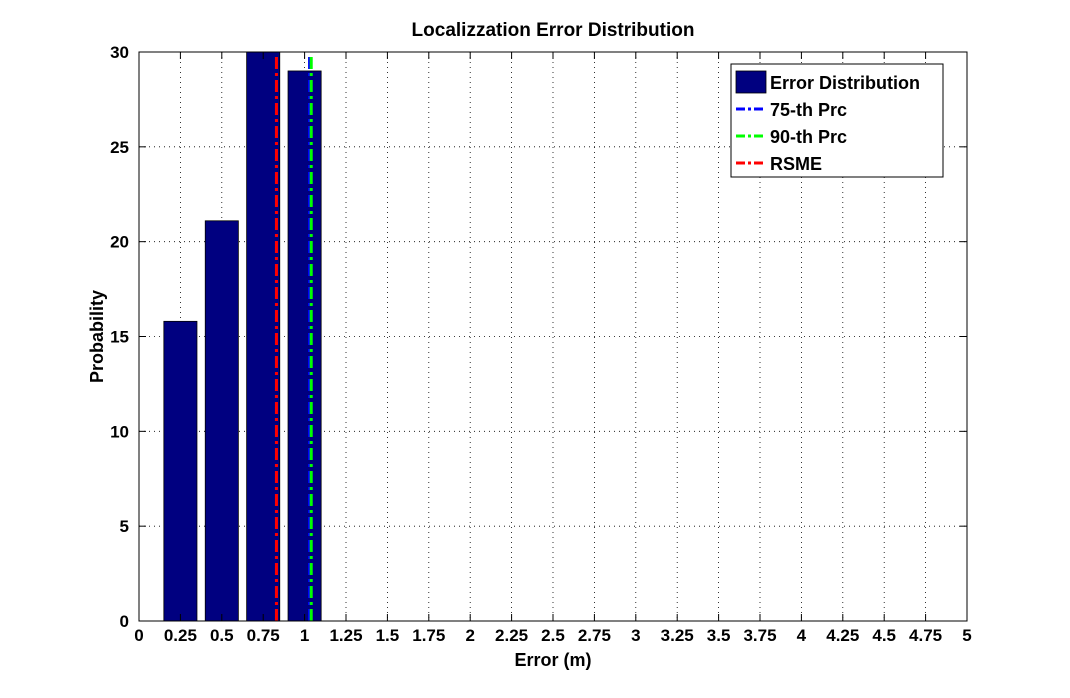 The width and height of the screenshot is (1070, 698). I want to click on x-tick-label: 2.25, so click(511, 635).